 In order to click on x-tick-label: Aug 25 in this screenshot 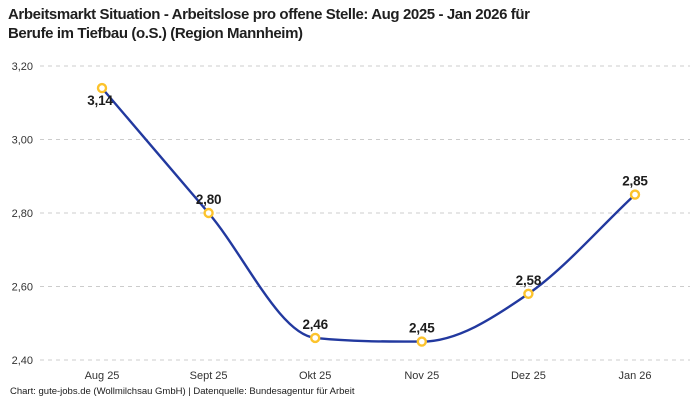, I will do `click(102, 376)`.